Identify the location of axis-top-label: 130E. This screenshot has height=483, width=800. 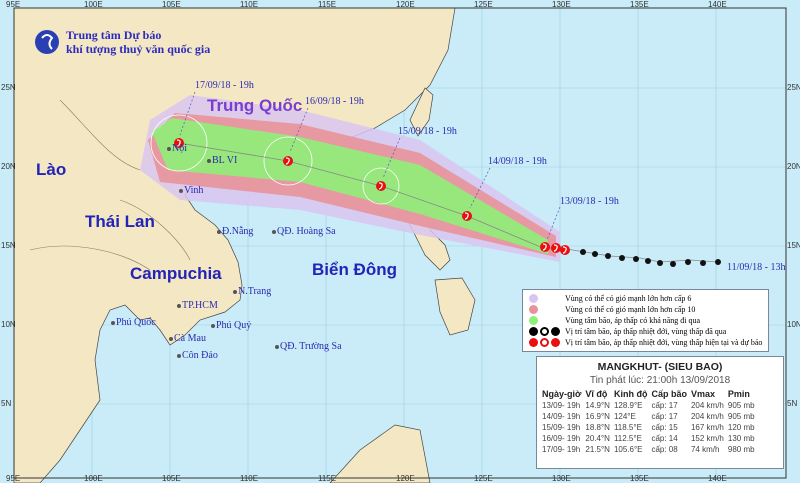
(561, 4).